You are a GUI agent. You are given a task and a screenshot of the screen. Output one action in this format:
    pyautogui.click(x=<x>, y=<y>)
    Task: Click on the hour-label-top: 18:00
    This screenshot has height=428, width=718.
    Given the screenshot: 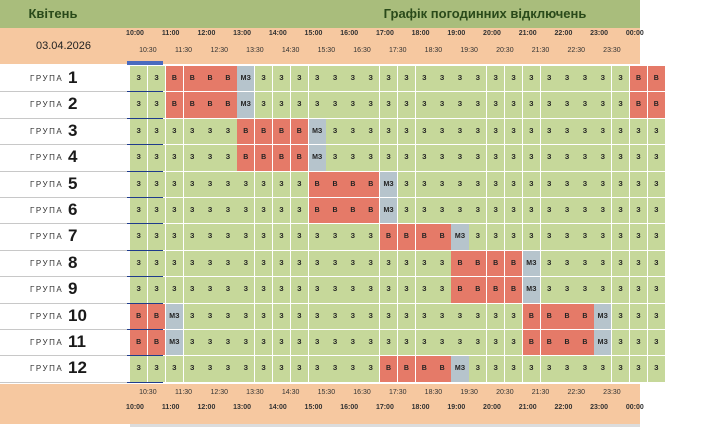 What is the action you would take?
    pyautogui.click(x=420, y=33)
    